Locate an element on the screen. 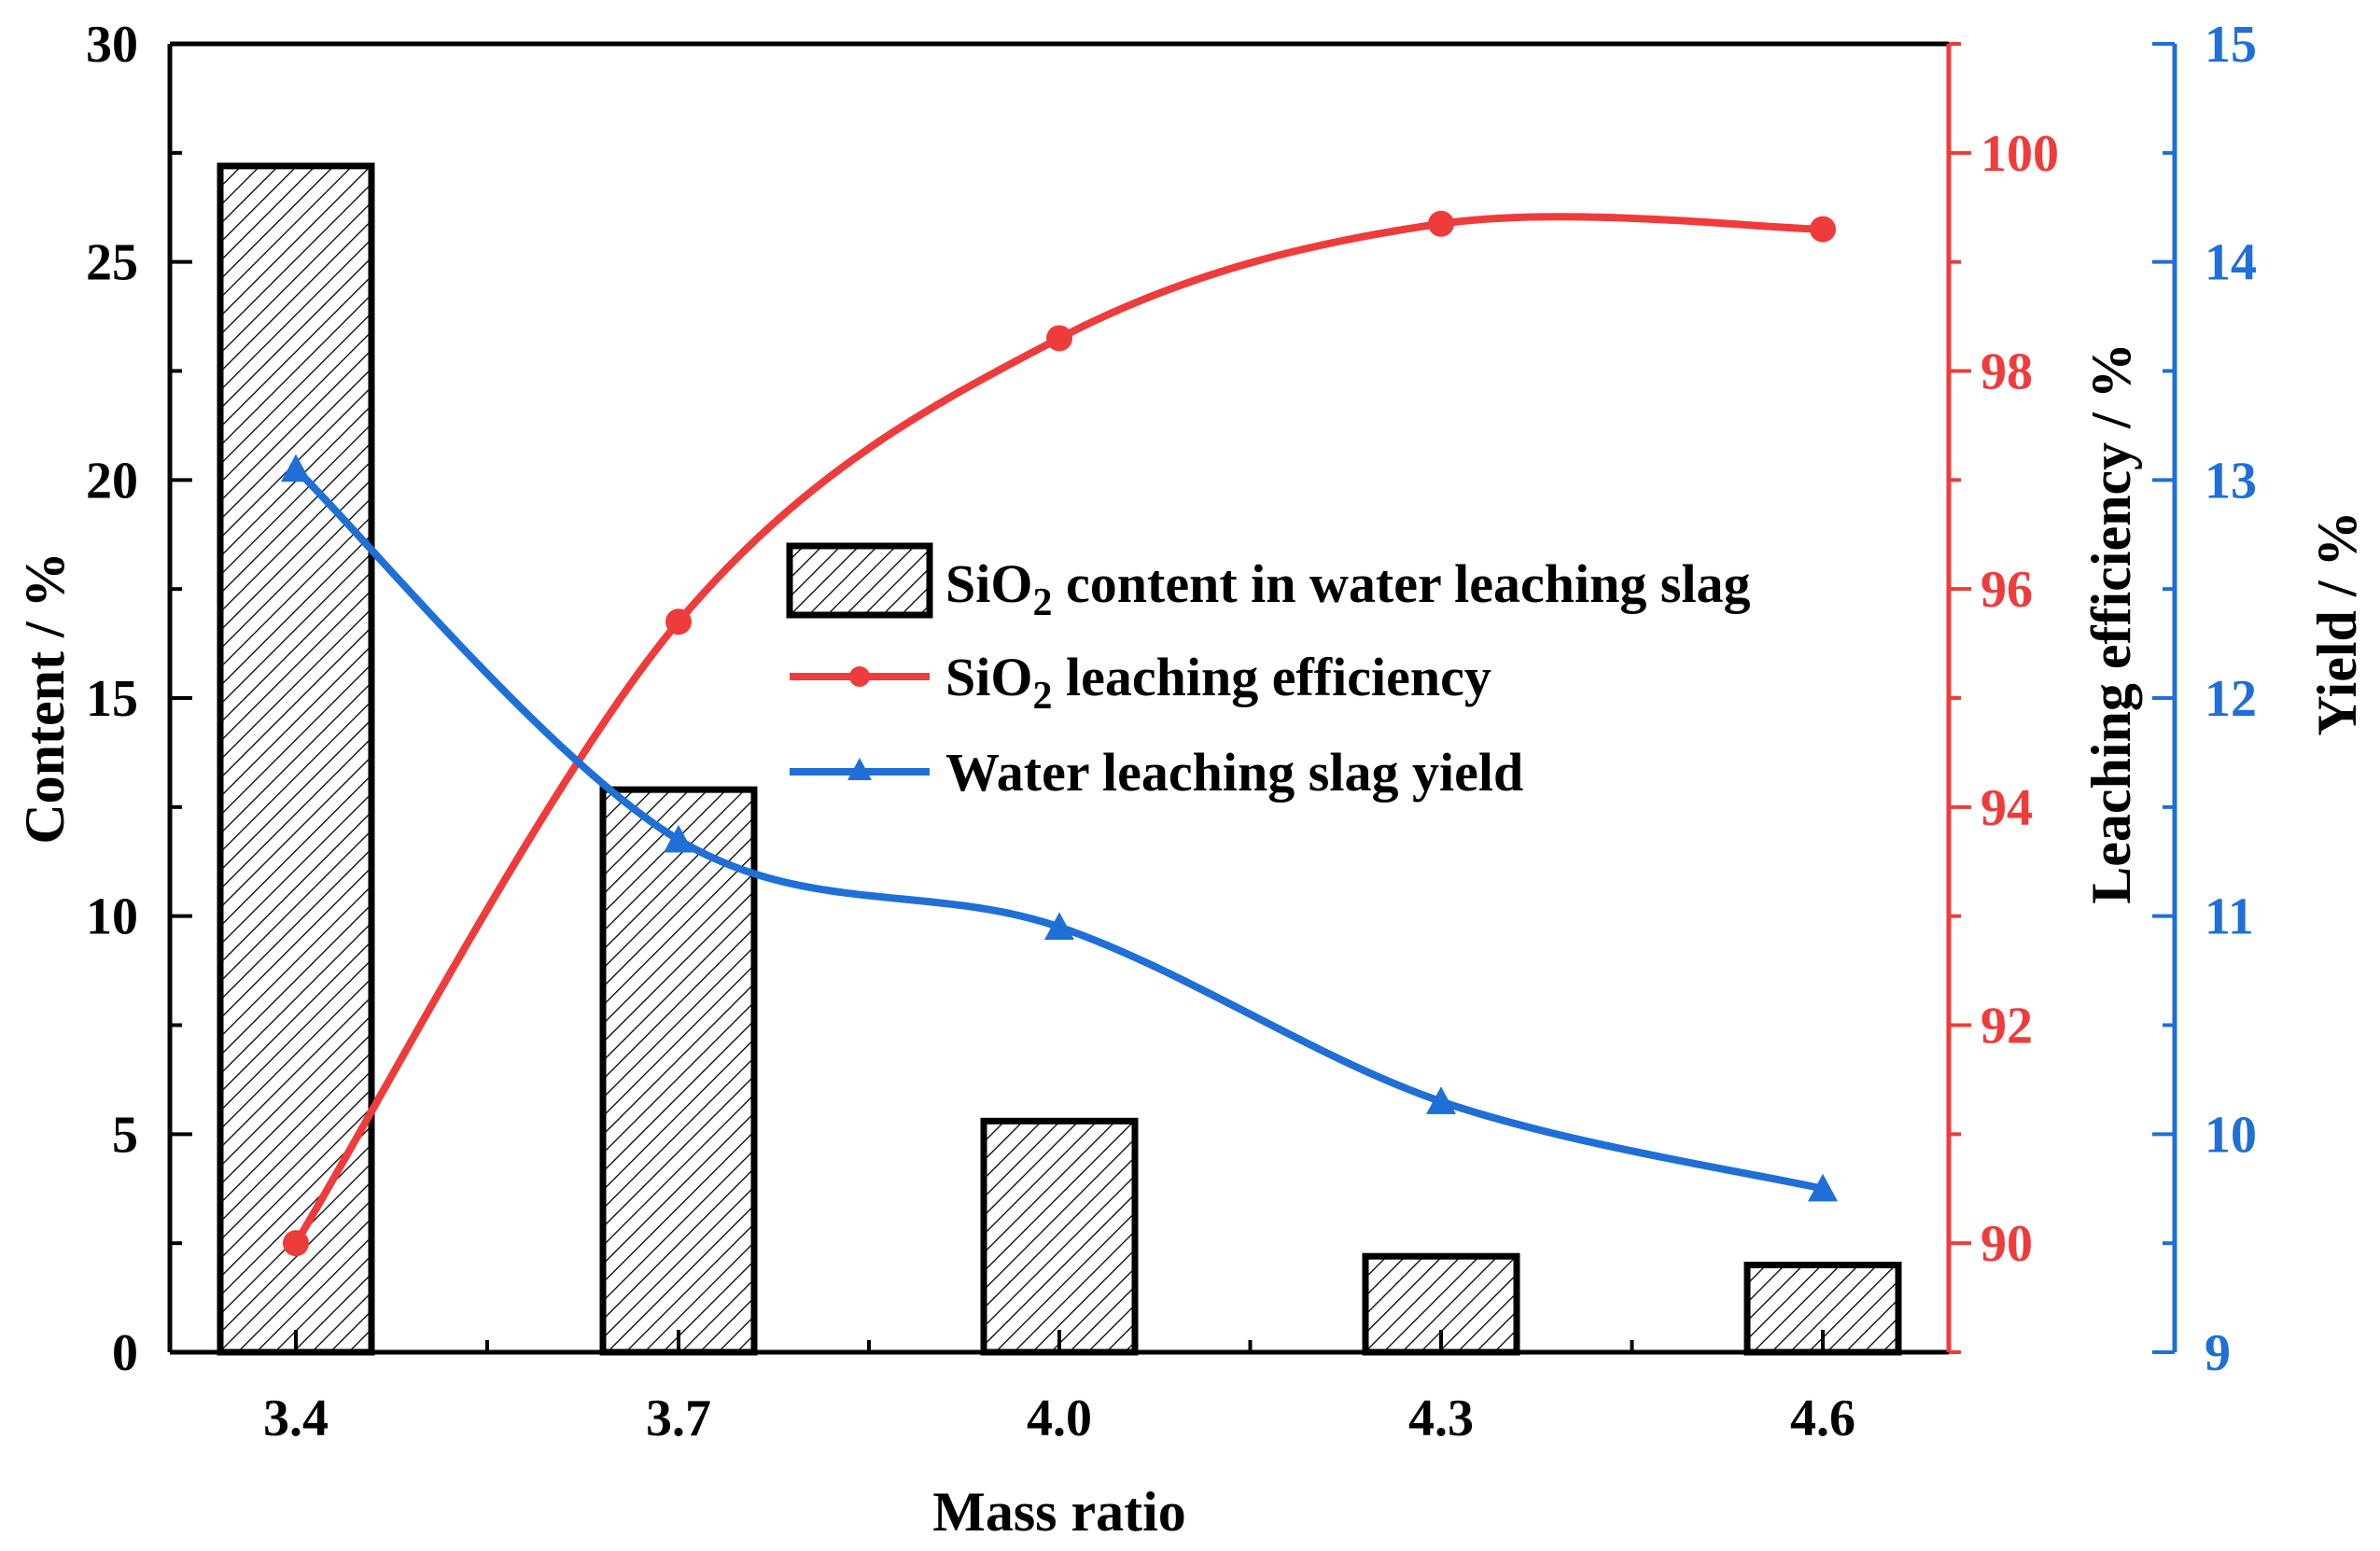  x-axis-title: Mass ratio is located at coordinates (1059, 1512).